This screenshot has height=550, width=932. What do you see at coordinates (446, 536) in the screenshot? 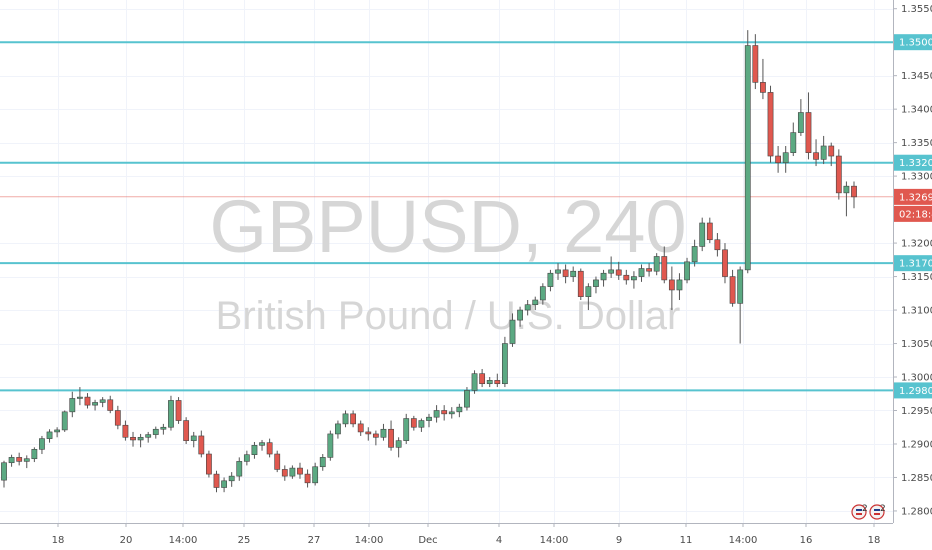
I see `time-axis: 18 20 14:00 25 27 14:00 Dec 4 14:00 9 11 14:00 16 18` at bounding box center [446, 536].